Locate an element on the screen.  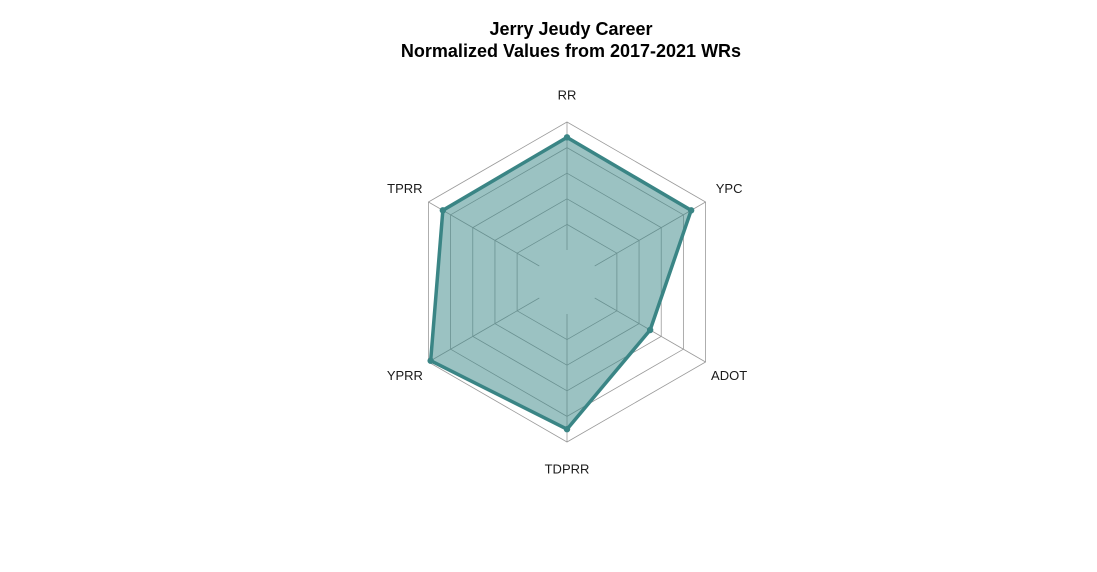
data-point-yprr is located at coordinates (430, 360).